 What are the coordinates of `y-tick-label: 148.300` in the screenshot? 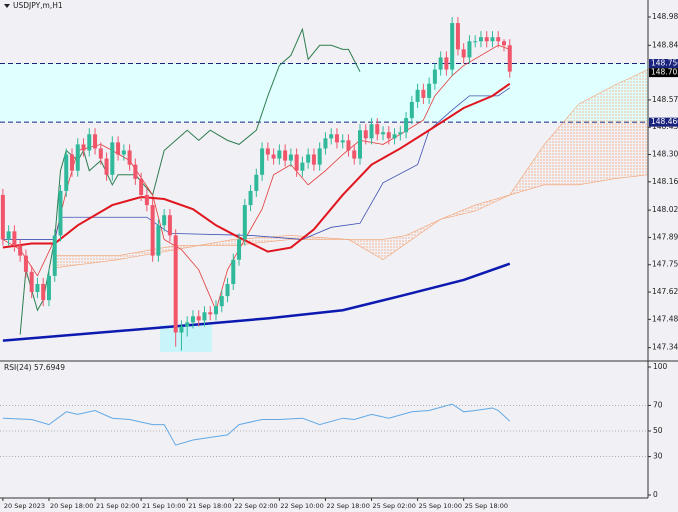 It's located at (665, 154).